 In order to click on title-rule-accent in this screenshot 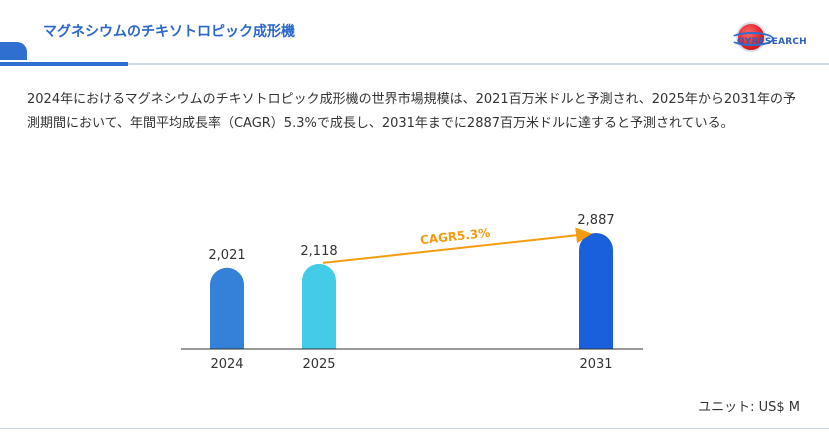, I will do `click(64, 64)`.